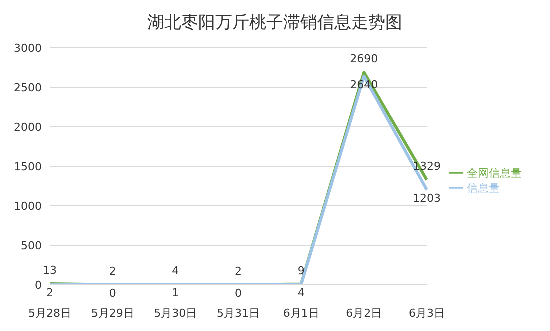 The width and height of the screenshot is (550, 331). Describe the element at coordinates (50, 270) in the screenshot. I see `data-label: 13` at that location.